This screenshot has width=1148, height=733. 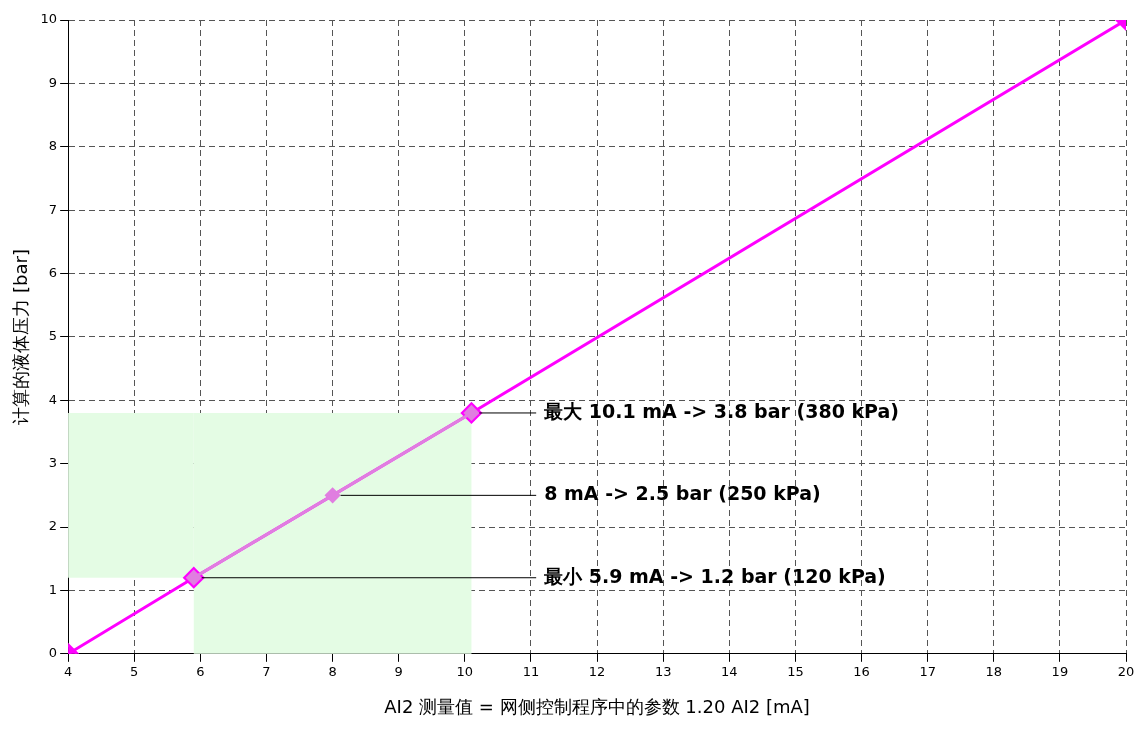 I want to click on x-tick-label: 11, so click(x=531, y=671).